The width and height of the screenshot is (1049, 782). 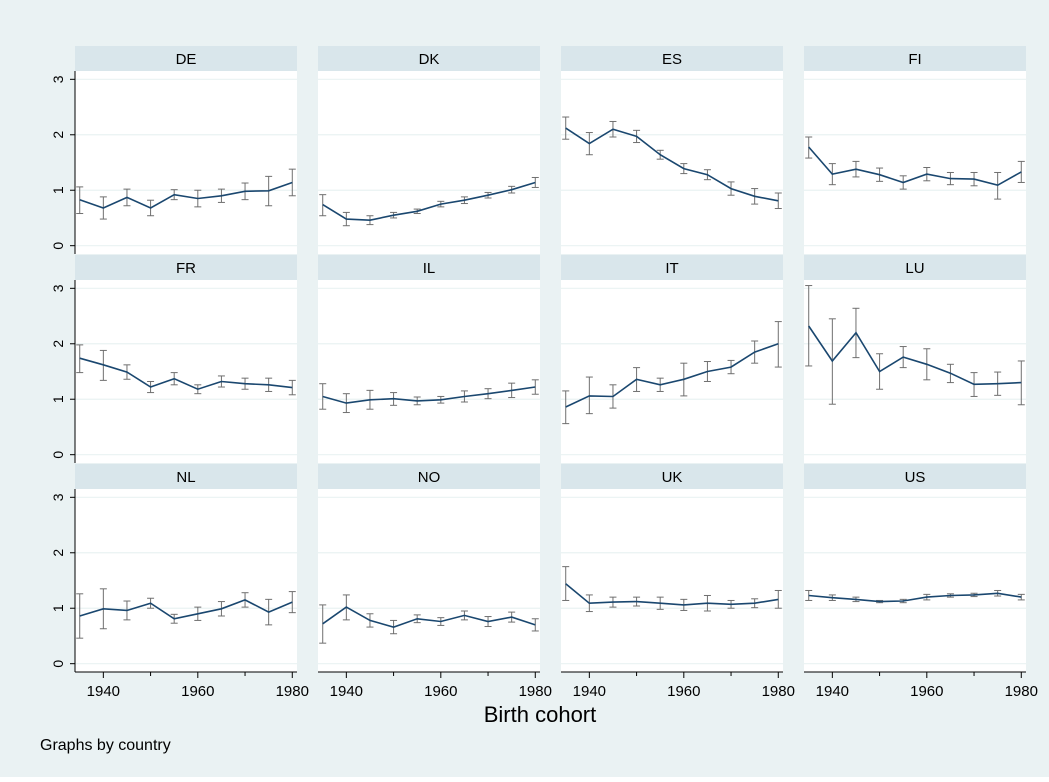 I want to click on panel-lu: LU, so click(x=915, y=359).